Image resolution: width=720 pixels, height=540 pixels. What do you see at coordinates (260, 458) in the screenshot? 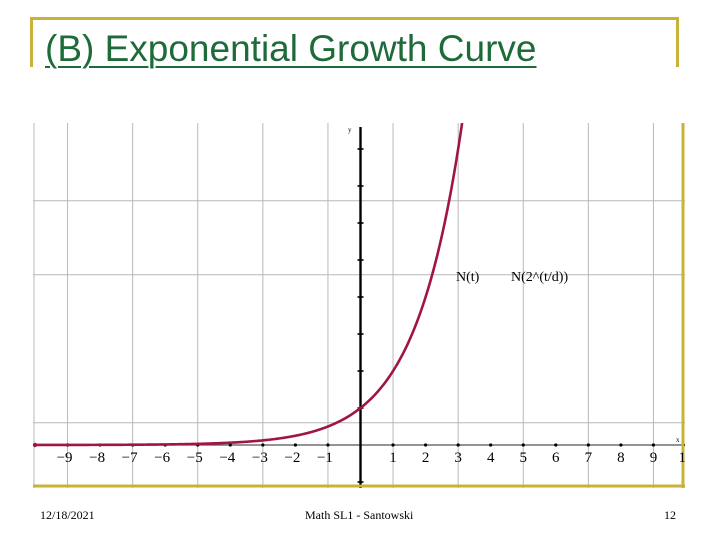
I see `x-tick-label: −3` at bounding box center [260, 458].